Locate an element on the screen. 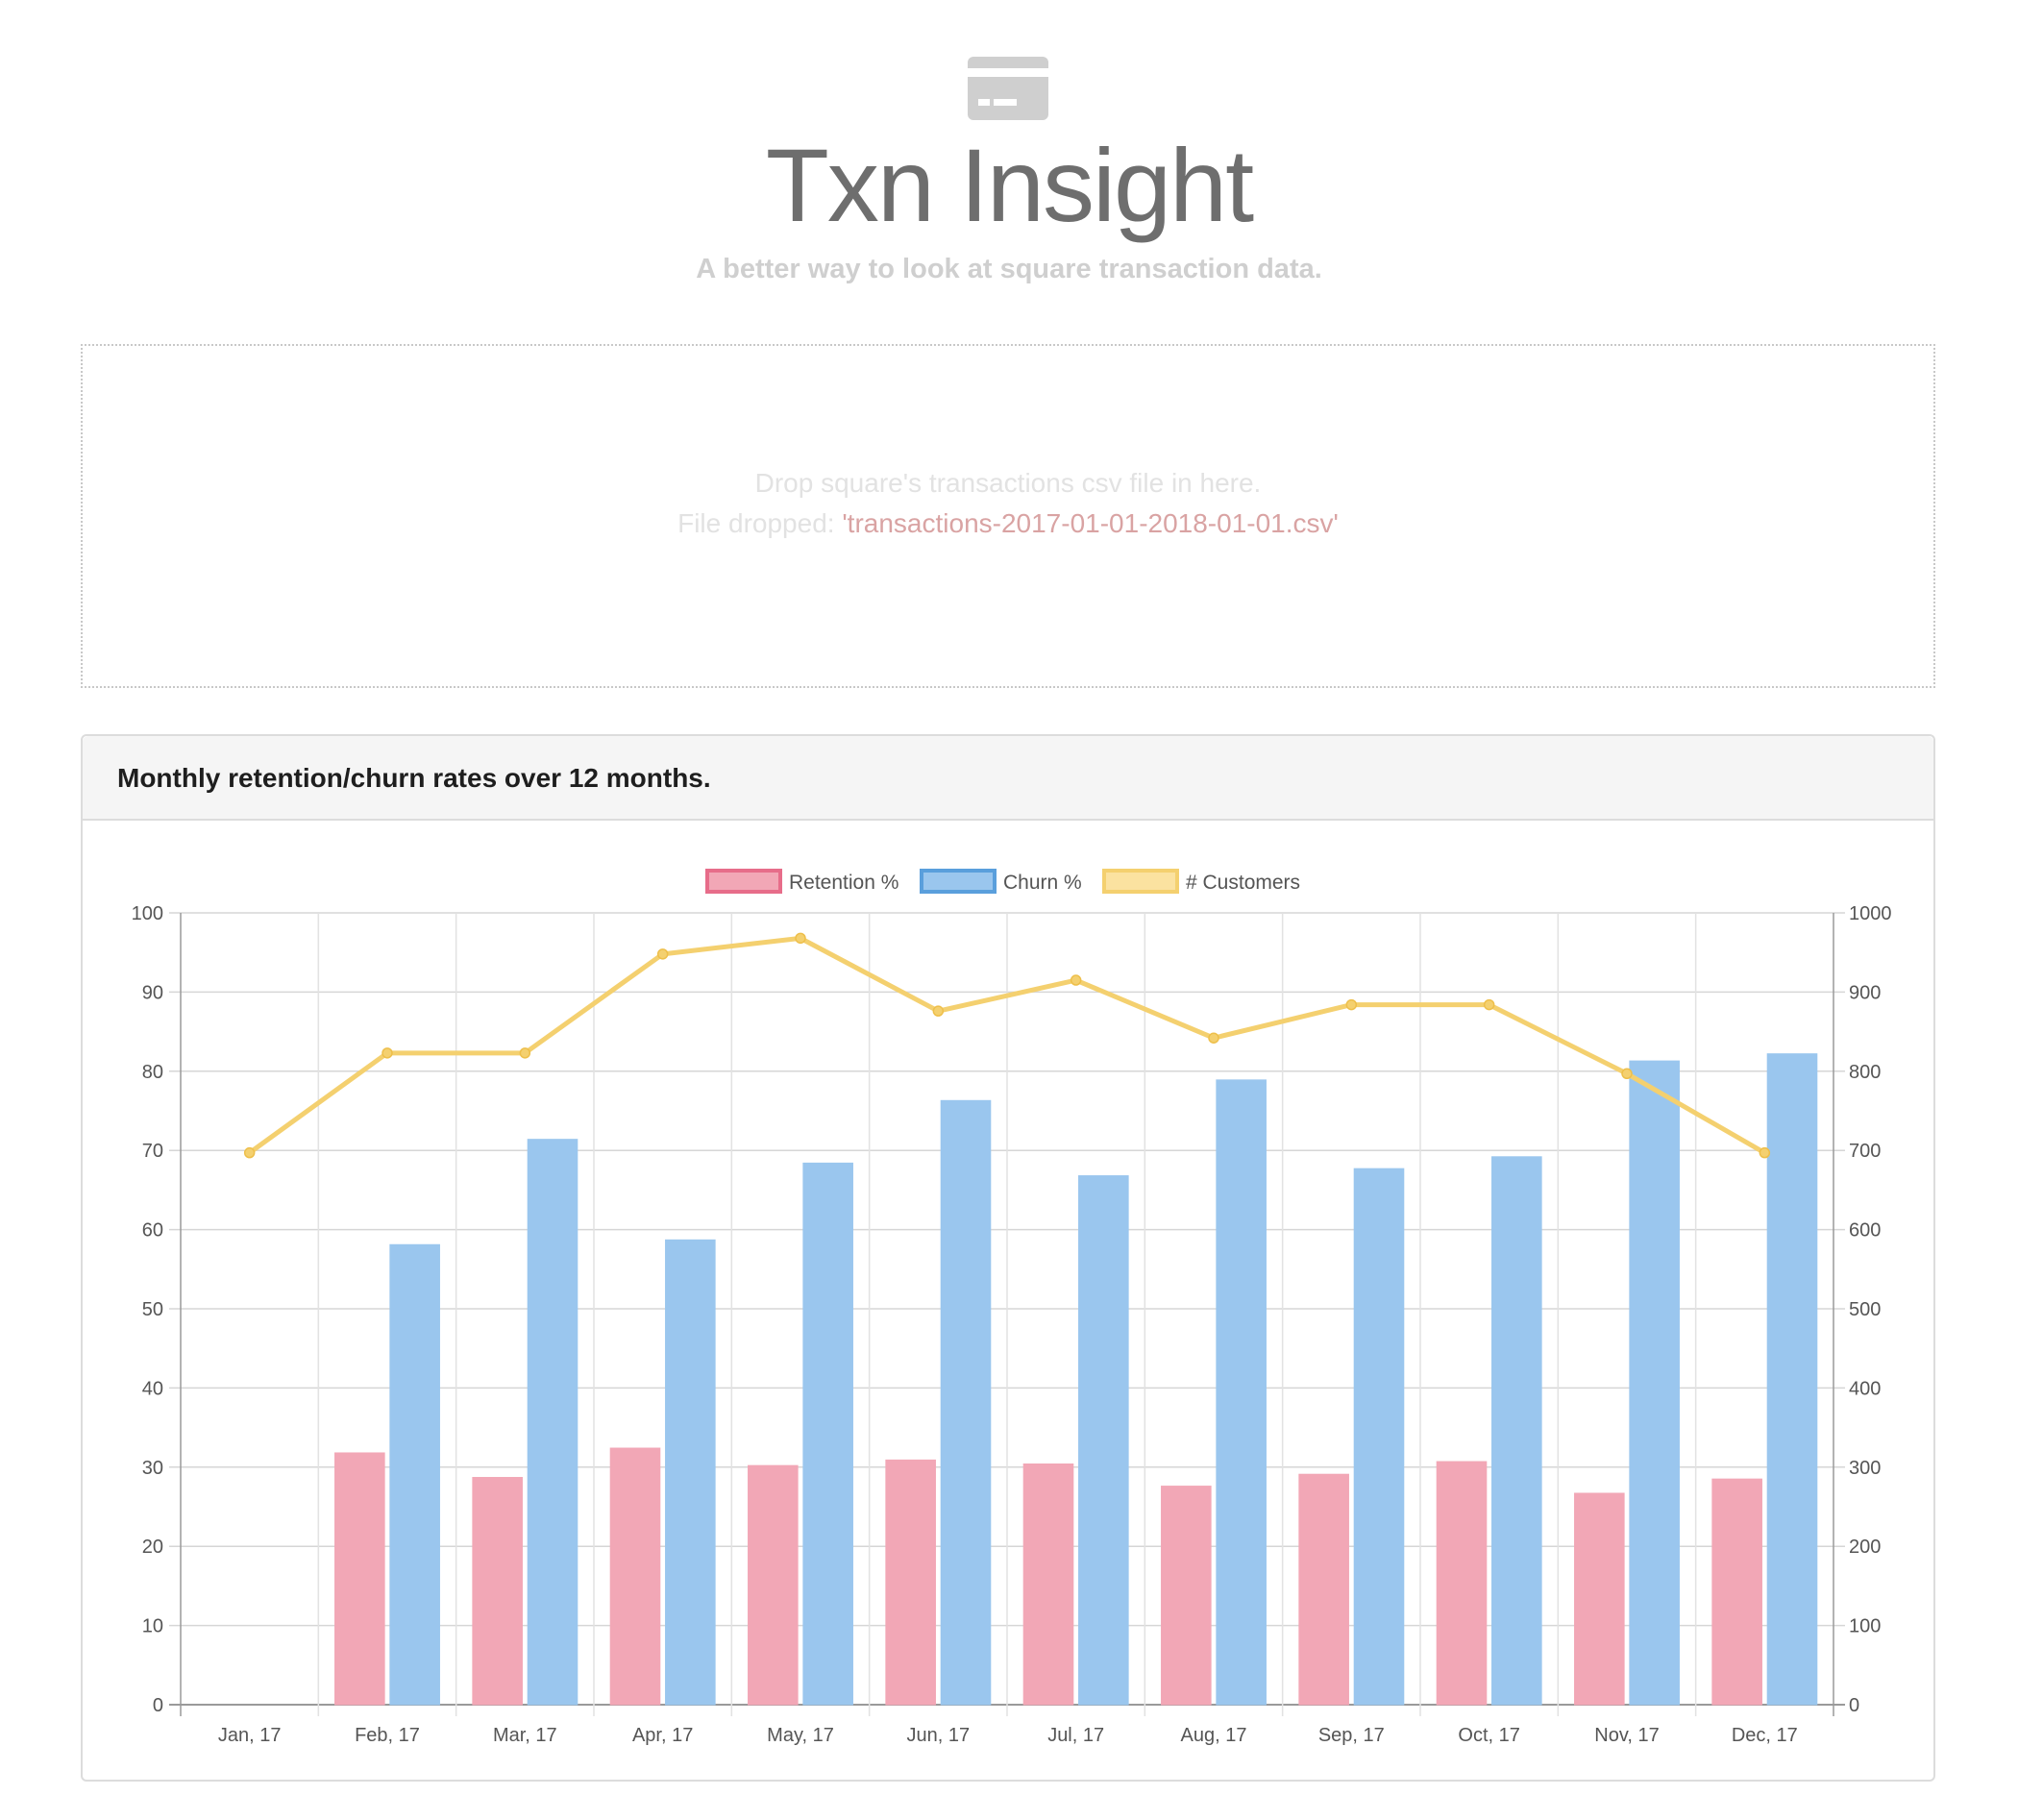 This screenshot has height=1820, width=2018. y-right-tick-label: 300 is located at coordinates (1865, 1469).